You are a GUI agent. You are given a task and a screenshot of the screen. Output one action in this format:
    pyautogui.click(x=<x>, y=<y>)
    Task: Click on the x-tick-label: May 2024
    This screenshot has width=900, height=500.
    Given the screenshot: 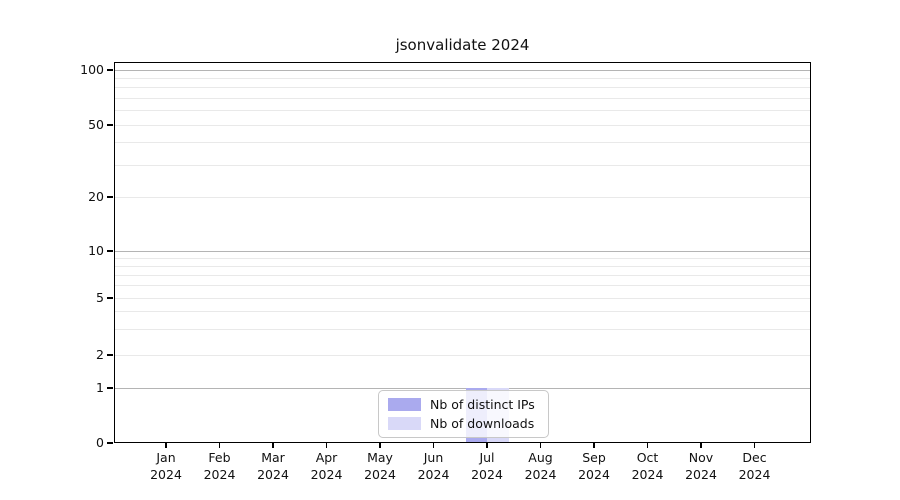 What is the action you would take?
    pyautogui.click(x=380, y=466)
    